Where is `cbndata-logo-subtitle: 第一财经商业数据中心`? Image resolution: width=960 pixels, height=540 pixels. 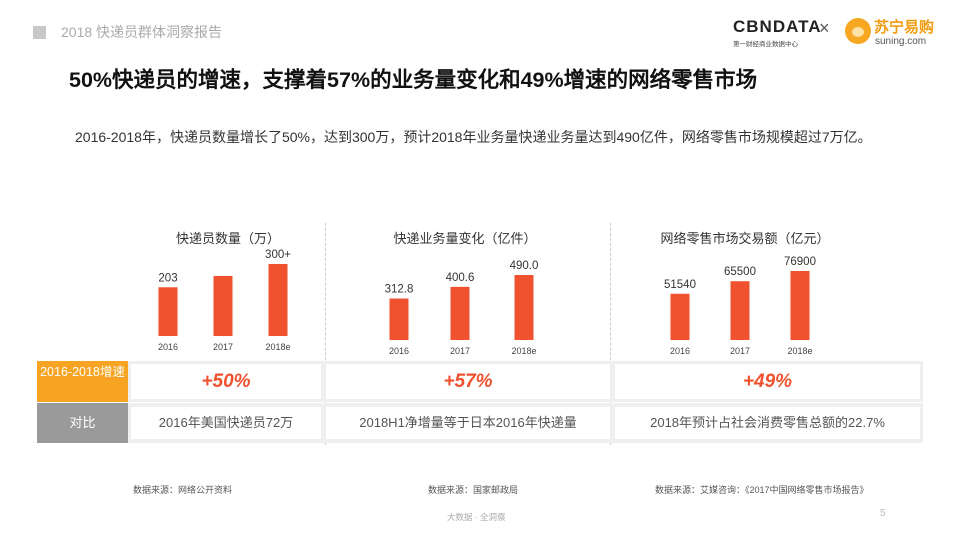 cbndata-logo-subtitle: 第一财经商业数据中心 is located at coordinates (765, 44).